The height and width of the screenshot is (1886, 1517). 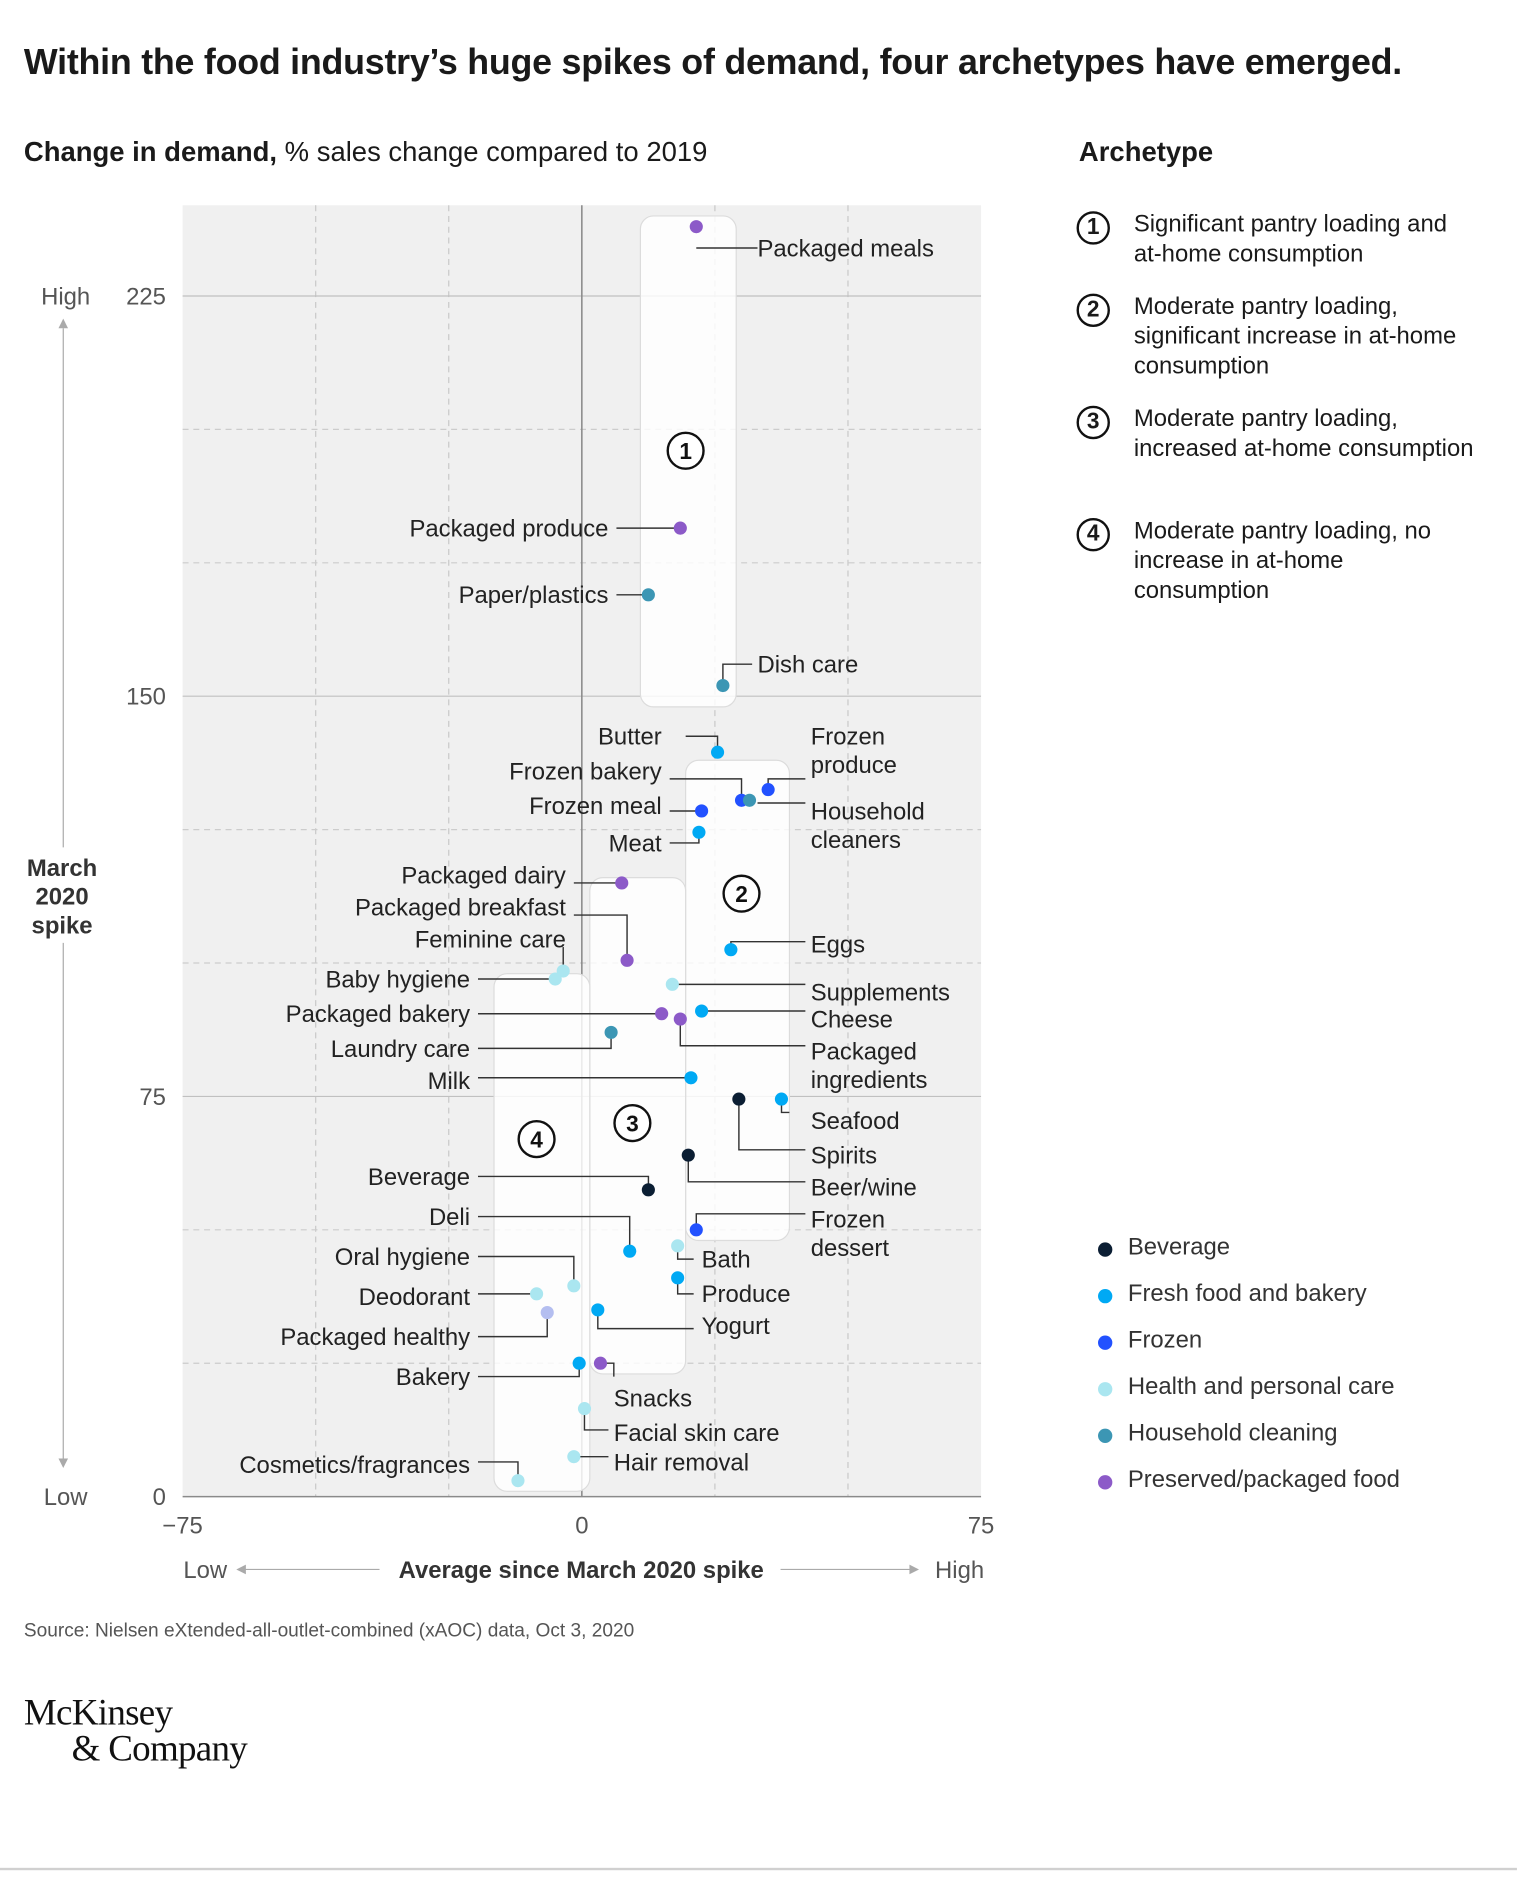 What do you see at coordinates (152, 1097) in the screenshot?
I see `y-tick-label: 75` at bounding box center [152, 1097].